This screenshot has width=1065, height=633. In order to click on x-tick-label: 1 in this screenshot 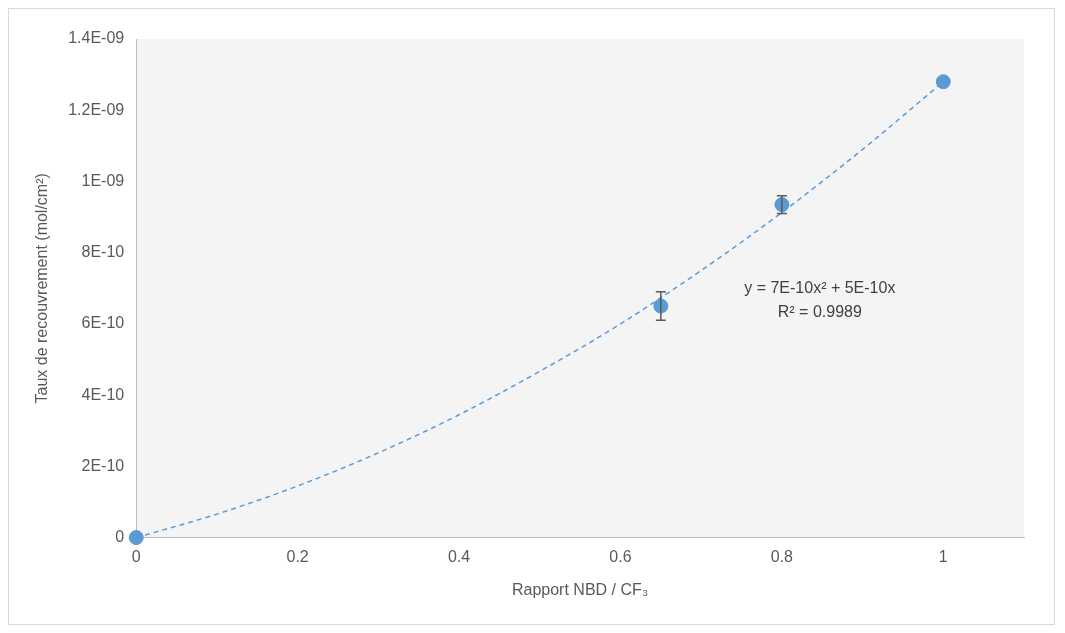, I will do `click(943, 556)`.